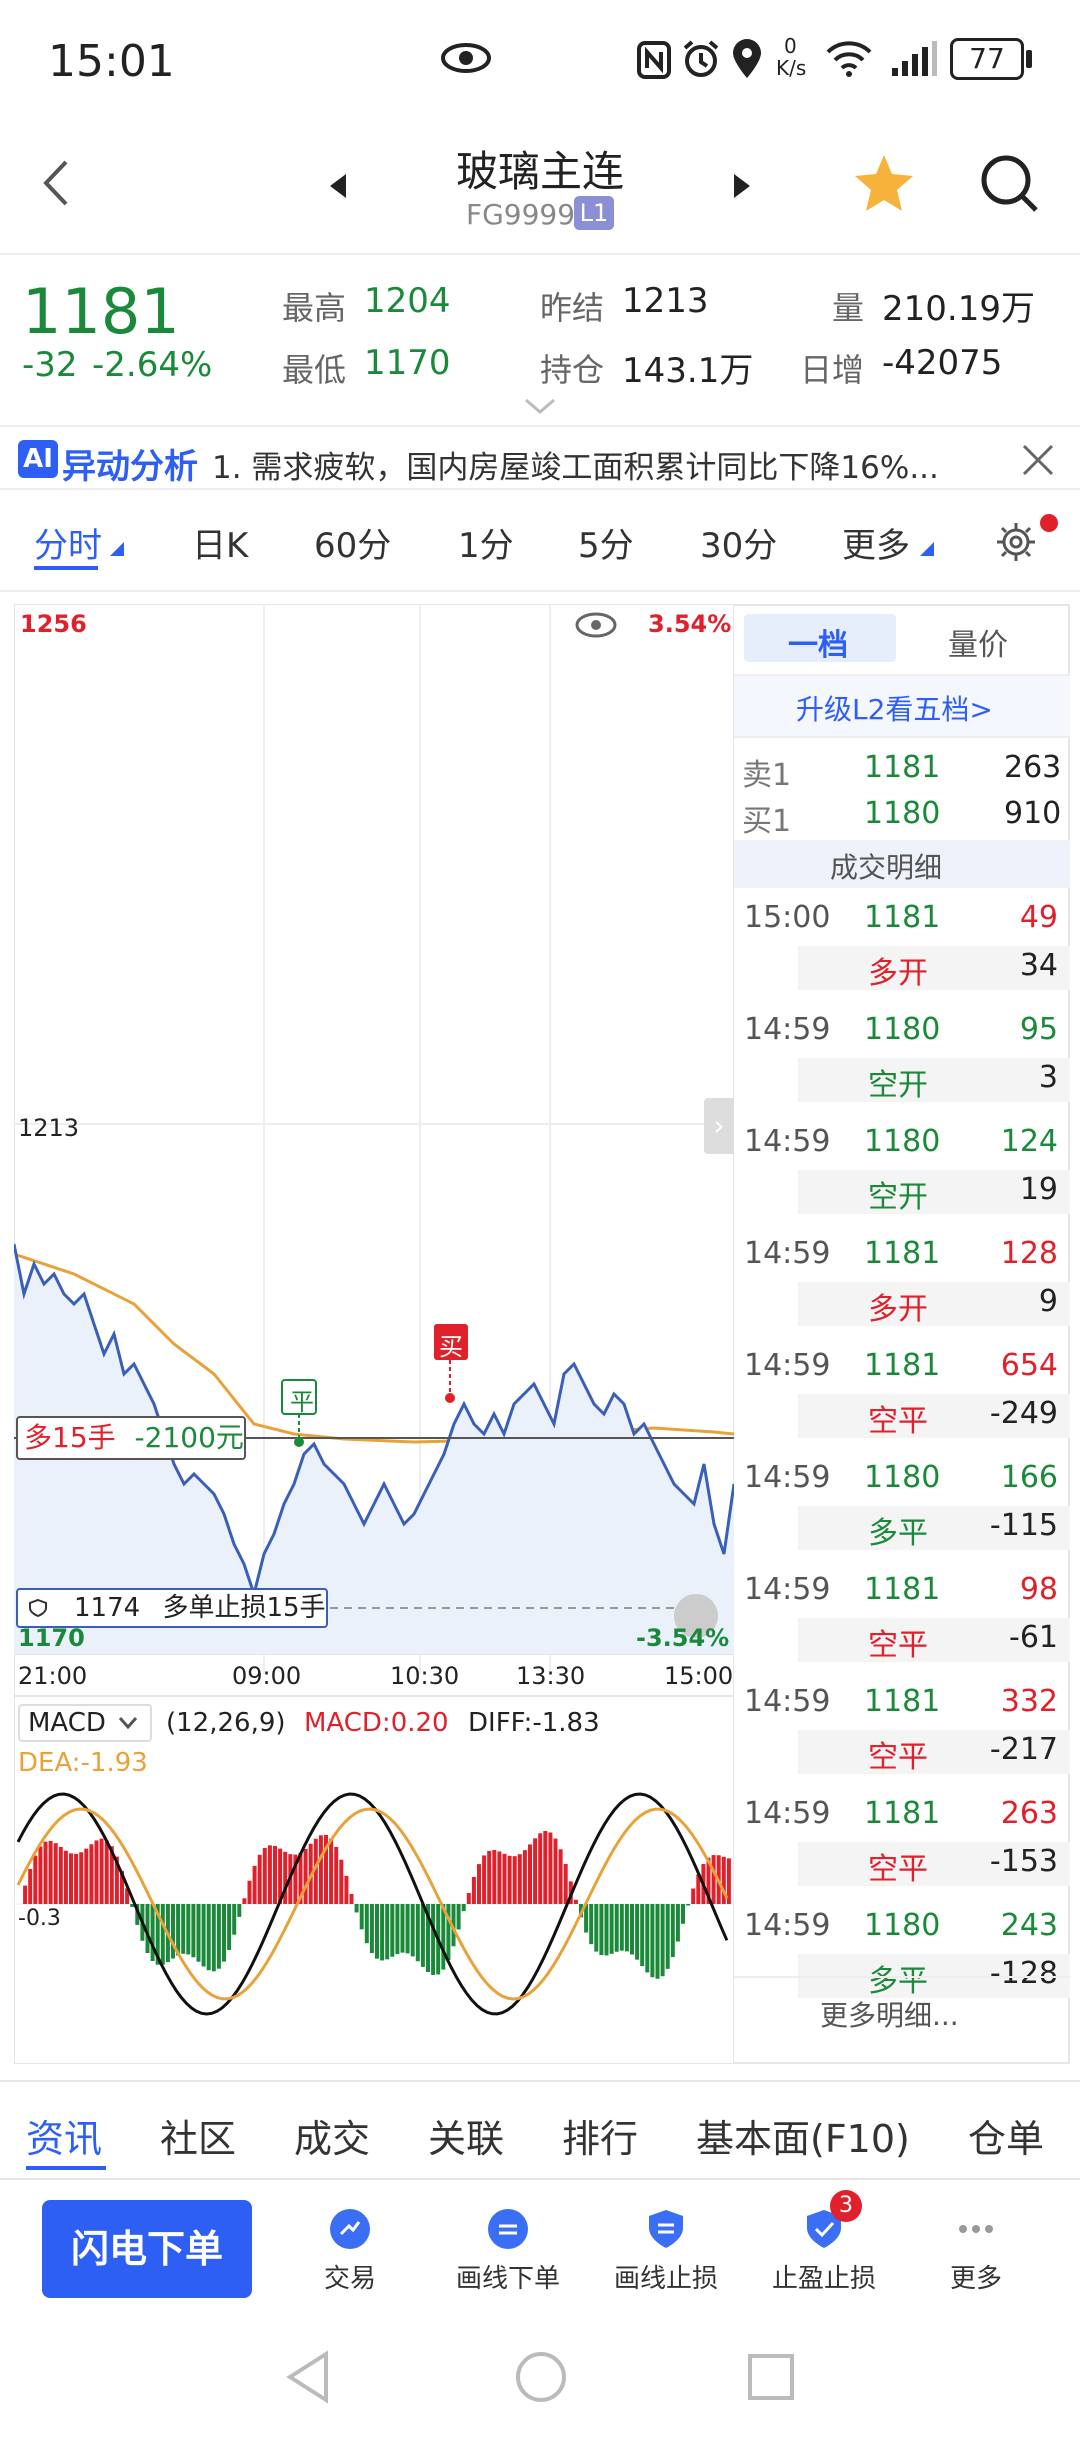 This screenshot has width=1080, height=2440. Describe the element at coordinates (606, 546) in the screenshot. I see `tab-5min: 5分` at that location.